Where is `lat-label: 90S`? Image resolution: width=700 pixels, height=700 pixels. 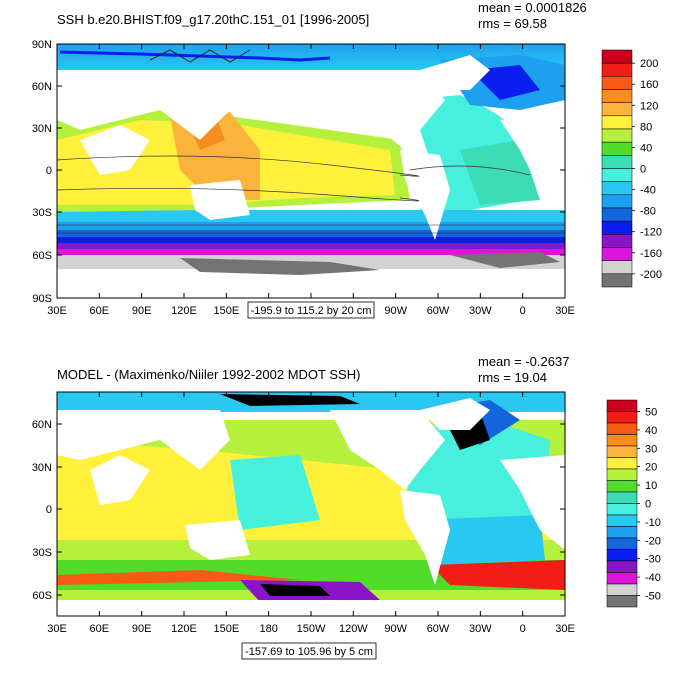 lat-label: 90S is located at coordinates (42, 299).